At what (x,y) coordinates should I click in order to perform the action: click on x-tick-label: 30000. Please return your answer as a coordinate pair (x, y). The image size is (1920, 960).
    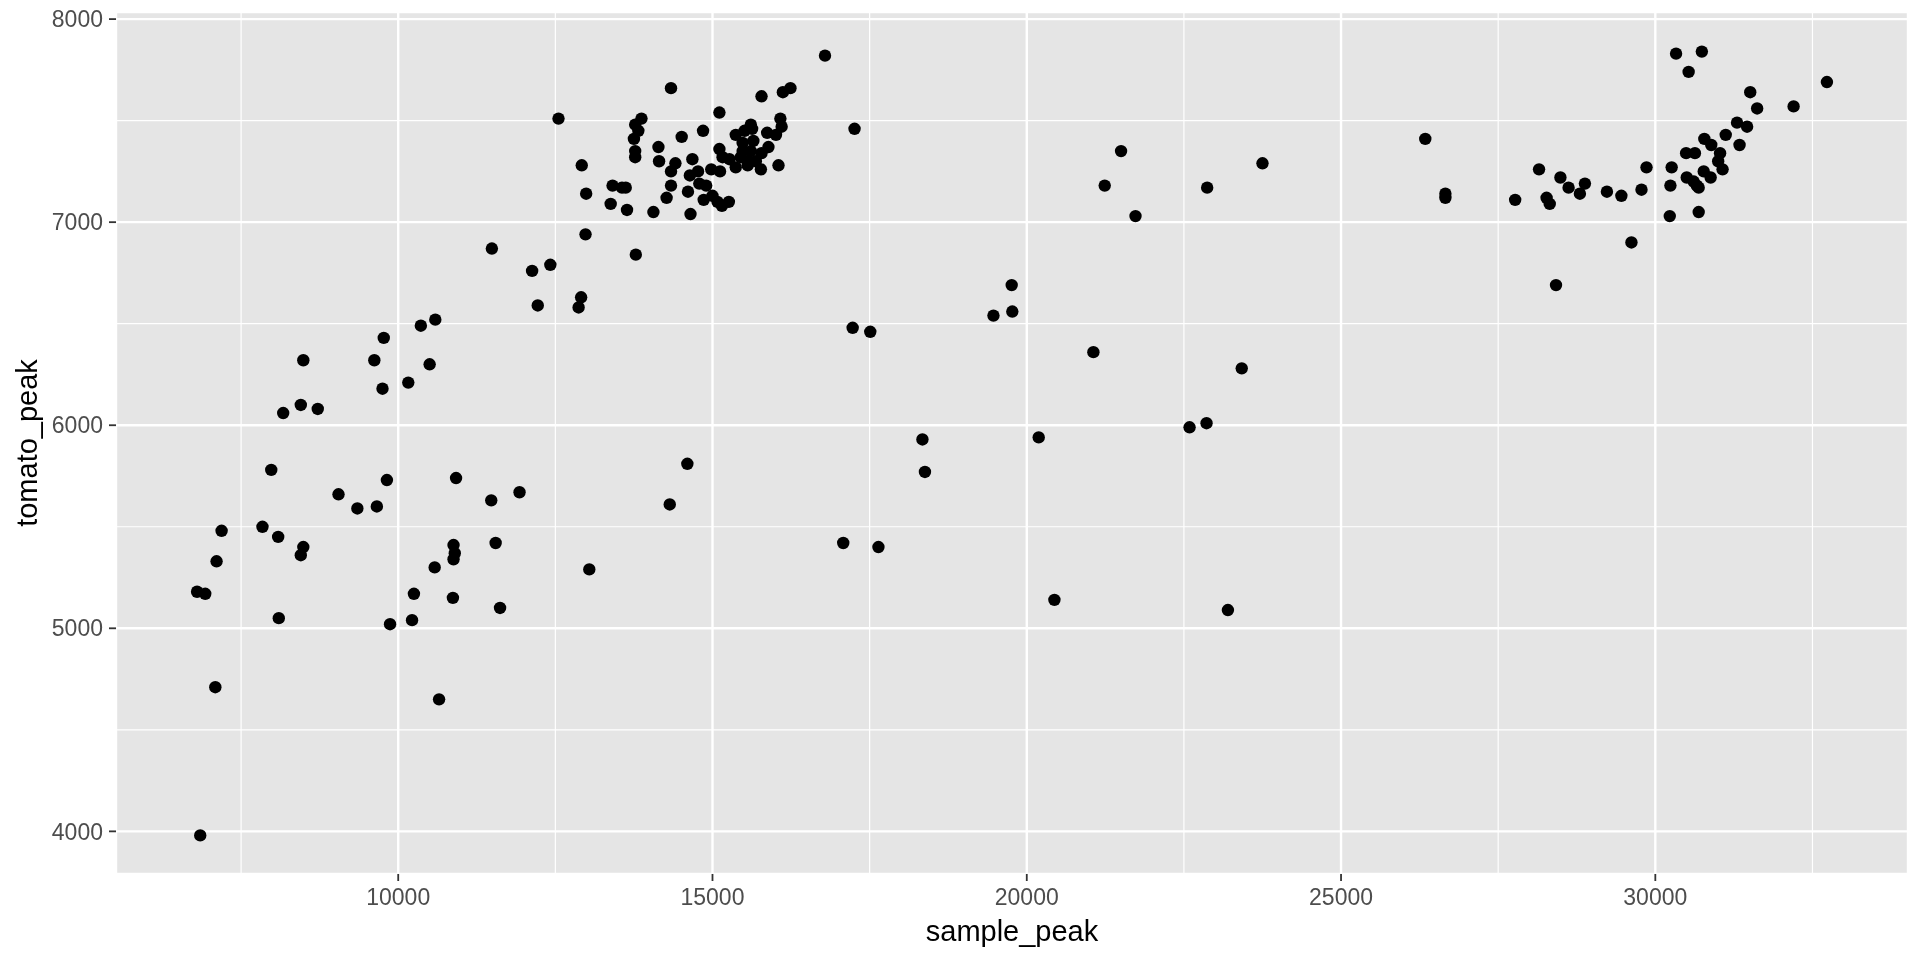
    Looking at the image, I should click on (1655, 897).